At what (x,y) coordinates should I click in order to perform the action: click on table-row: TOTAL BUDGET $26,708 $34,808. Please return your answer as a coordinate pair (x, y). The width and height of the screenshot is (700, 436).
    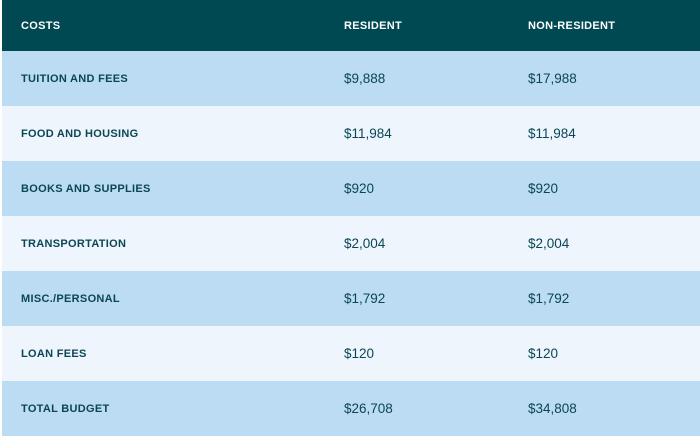
    Looking at the image, I should click on (351, 408).